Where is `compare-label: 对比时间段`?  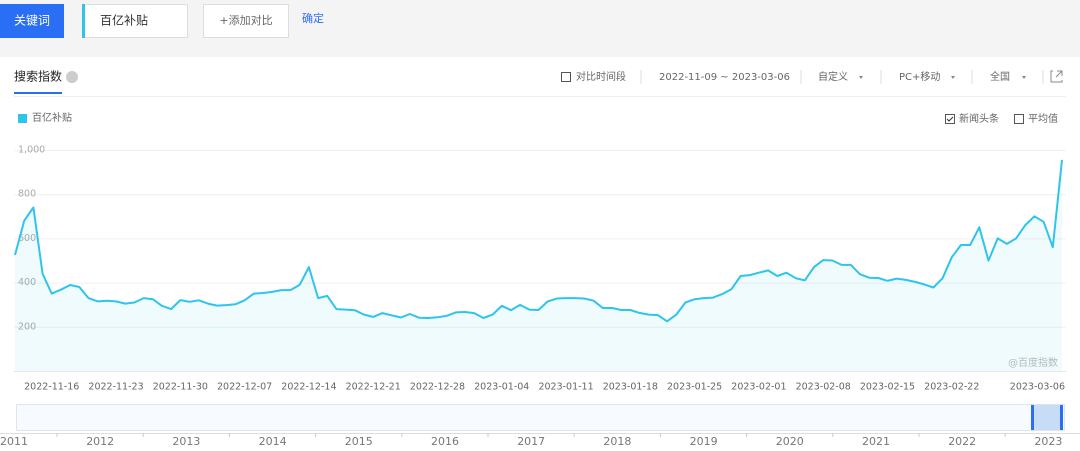 compare-label: 对比时间段 is located at coordinates (601, 76).